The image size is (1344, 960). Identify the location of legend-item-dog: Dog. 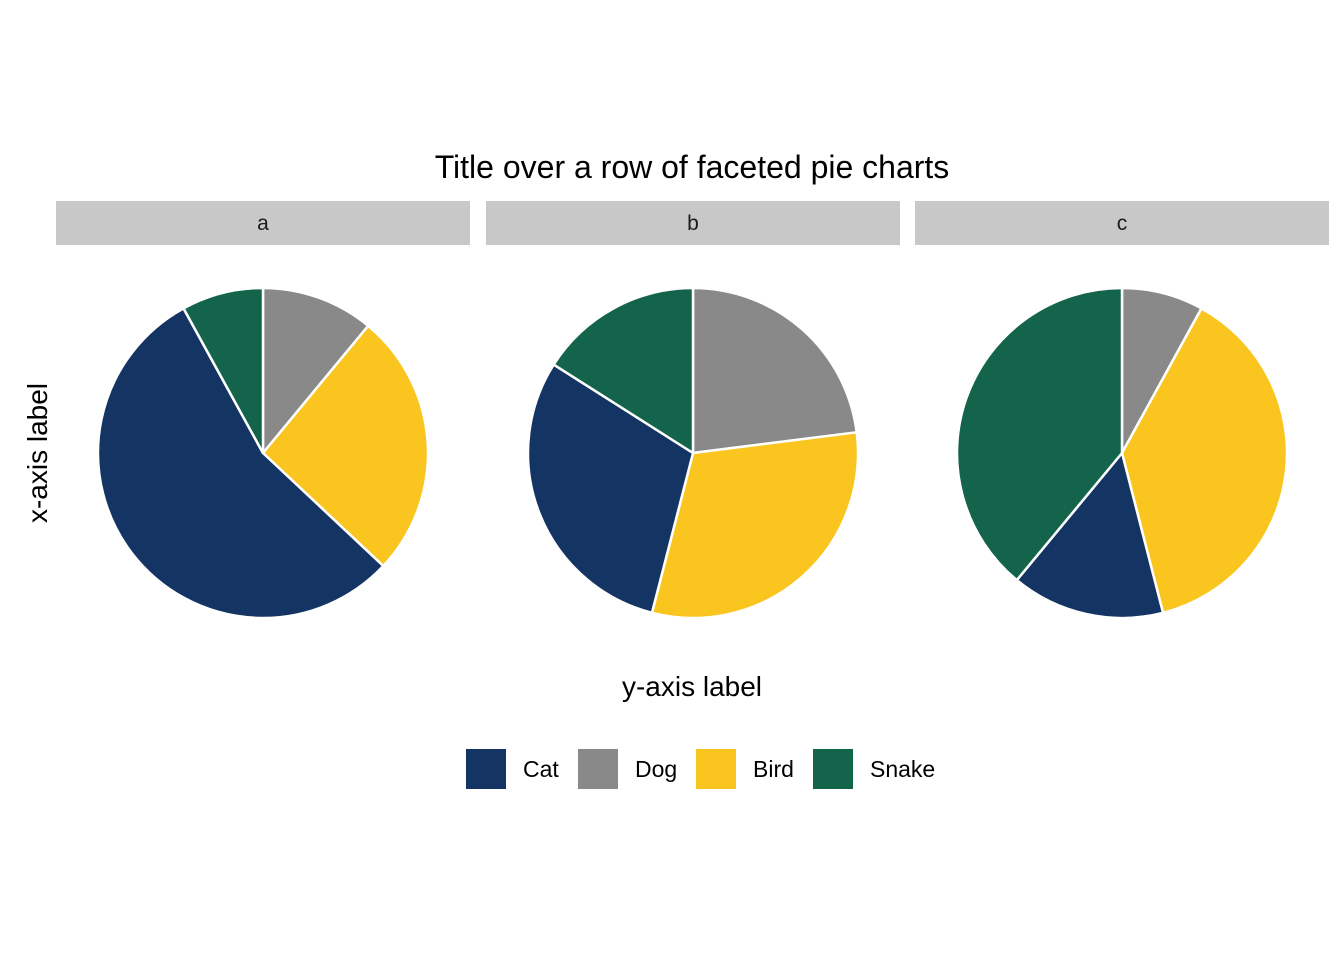
(627, 769).